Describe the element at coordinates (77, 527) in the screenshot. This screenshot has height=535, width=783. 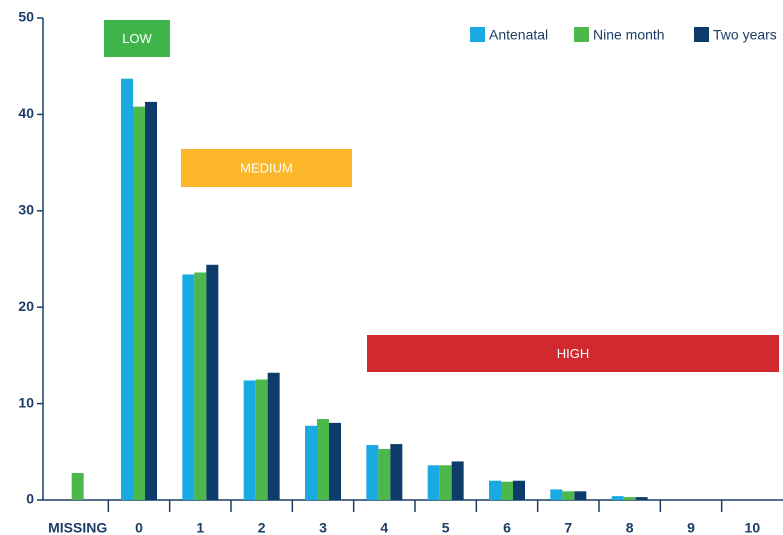
I see `x-tick-label: MISSING` at that location.